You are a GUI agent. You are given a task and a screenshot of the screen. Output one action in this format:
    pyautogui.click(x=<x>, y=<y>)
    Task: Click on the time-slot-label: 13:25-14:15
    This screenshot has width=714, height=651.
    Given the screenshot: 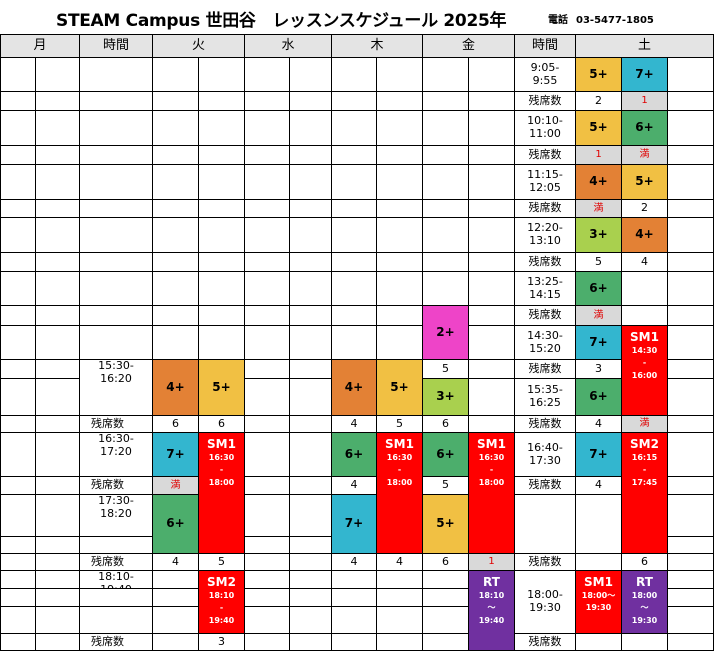 What is the action you would take?
    pyautogui.click(x=545, y=289)
    